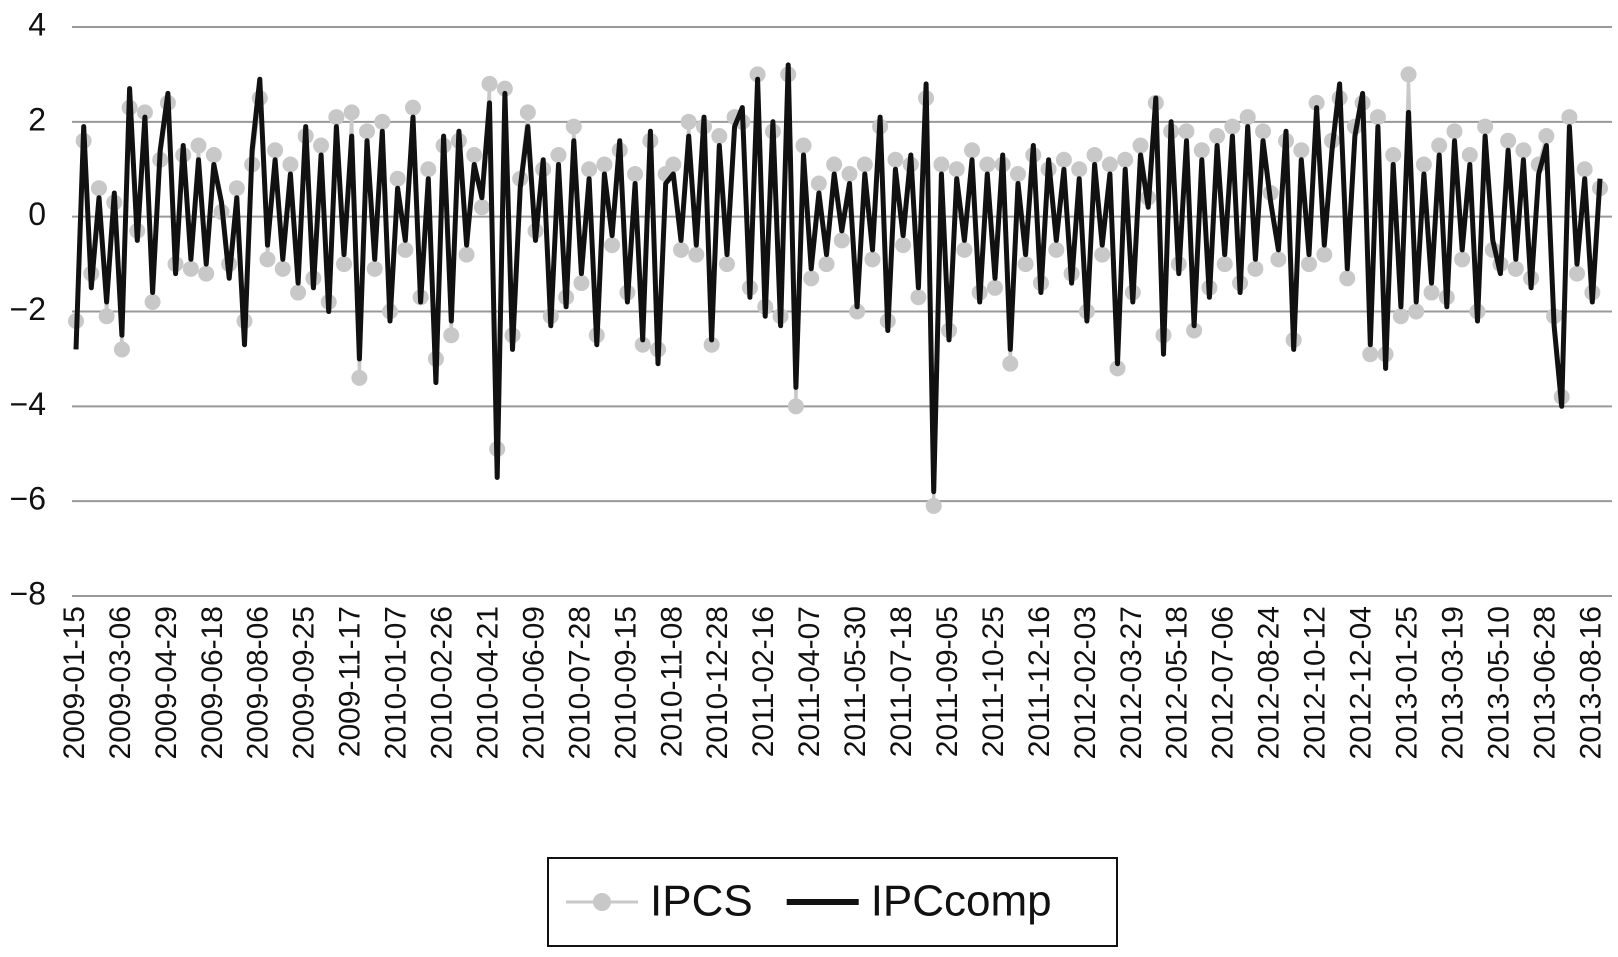 This screenshot has height=957, width=1618. Describe the element at coordinates (1590, 682) in the screenshot. I see `x-tick-label: 2013-08-16` at that location.